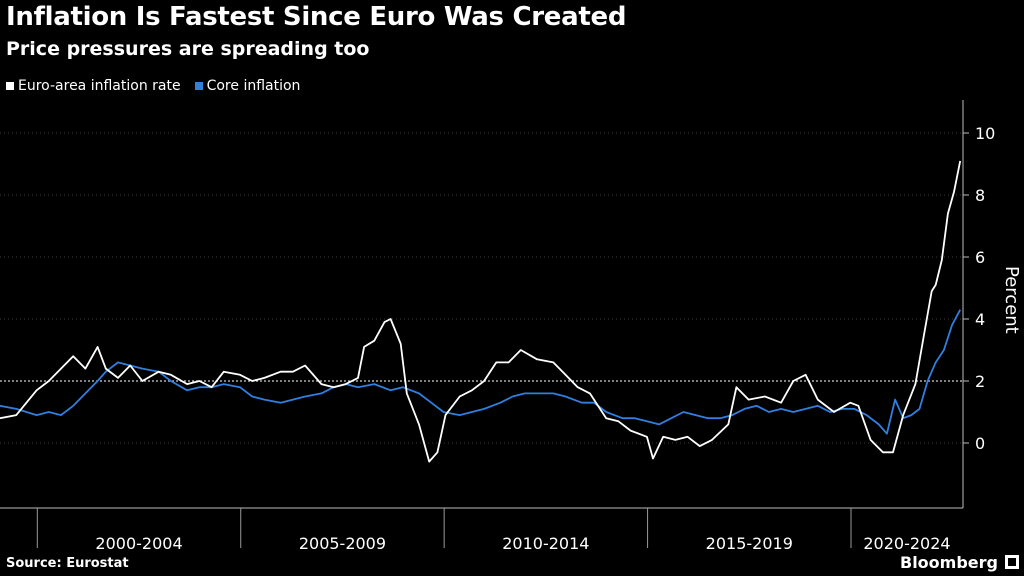 Image resolution: width=1024 pixels, height=576 pixels. Describe the element at coordinates (67, 563) in the screenshot. I see `source-note: Source: Eurostat` at that location.